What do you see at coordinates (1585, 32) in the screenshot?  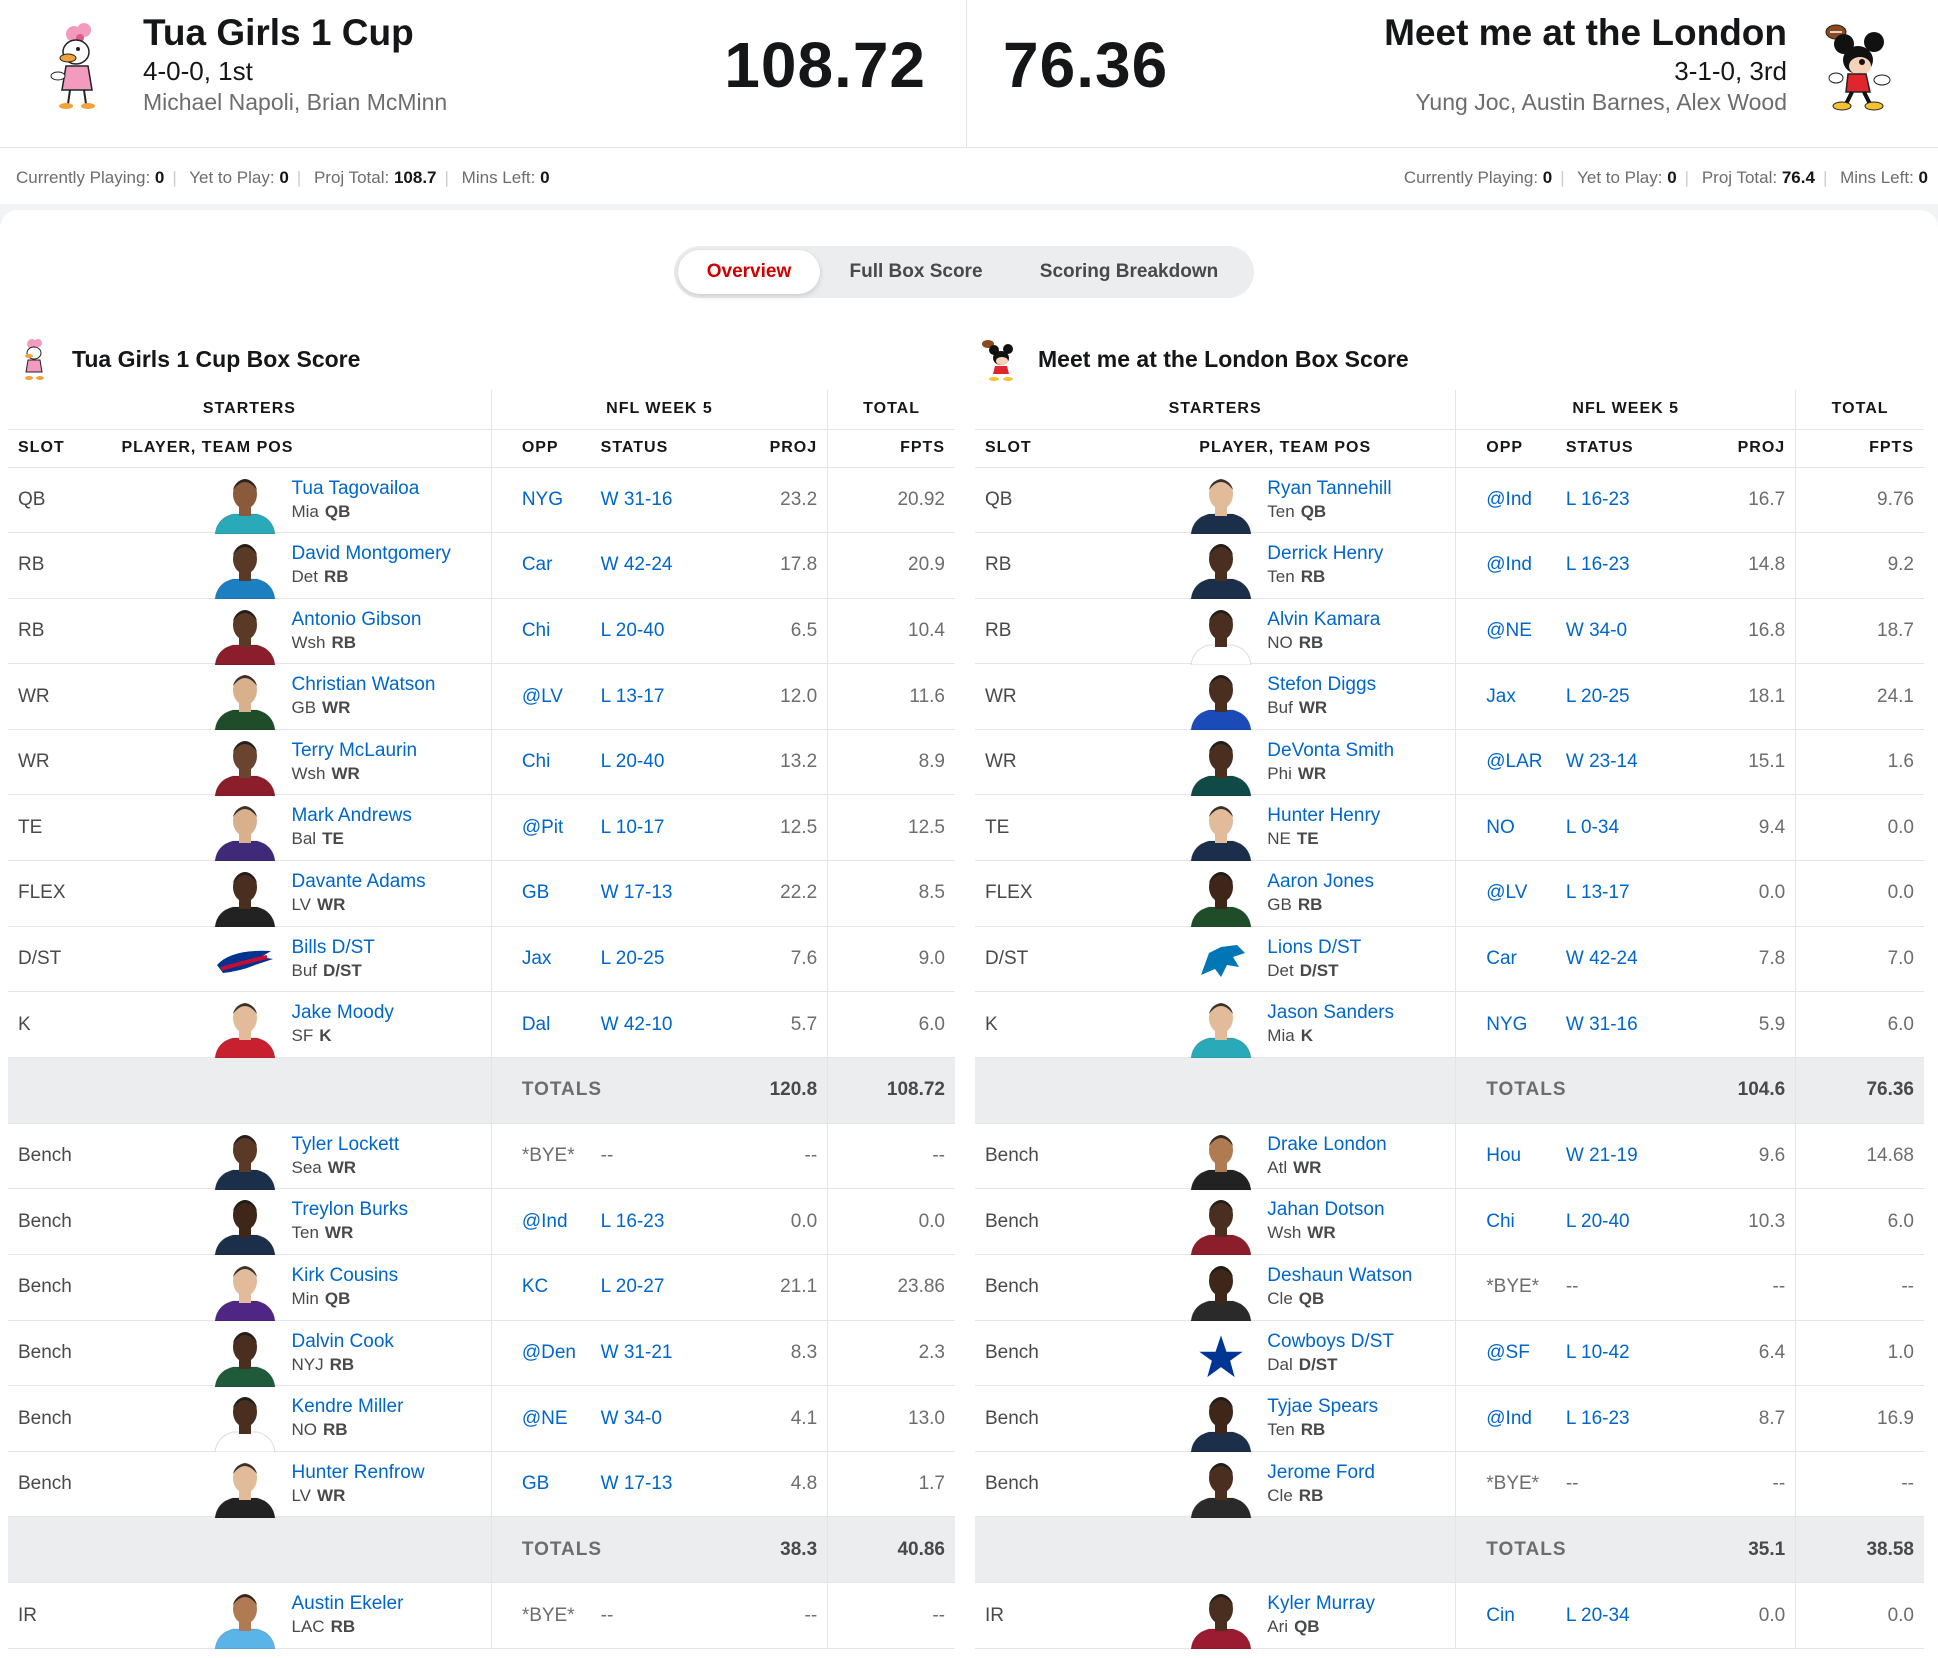 I see `away-team-name: Meet me at the London` at bounding box center [1585, 32].